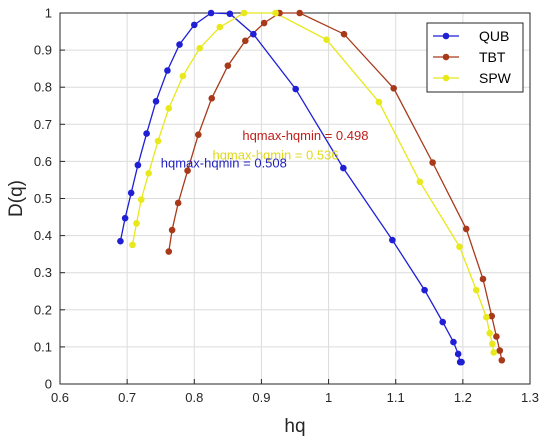 The width and height of the screenshot is (550, 446). What do you see at coordinates (224, 163) in the screenshot?
I see `annotation-text: hqmax-hqmin = 0.508` at bounding box center [224, 163].